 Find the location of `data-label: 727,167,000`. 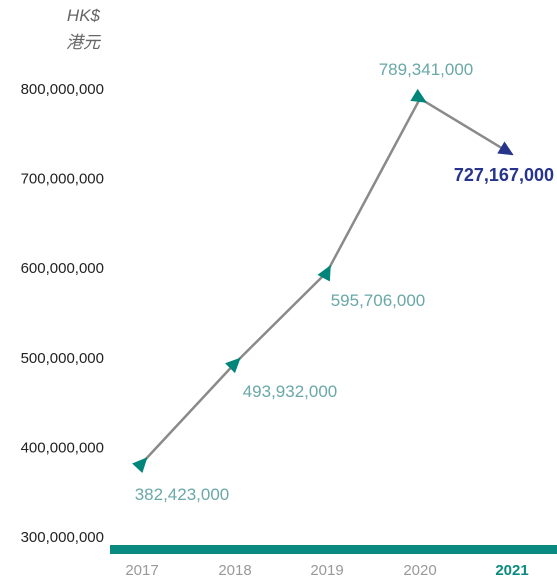

data-label: 727,167,000 is located at coordinates (504, 175).